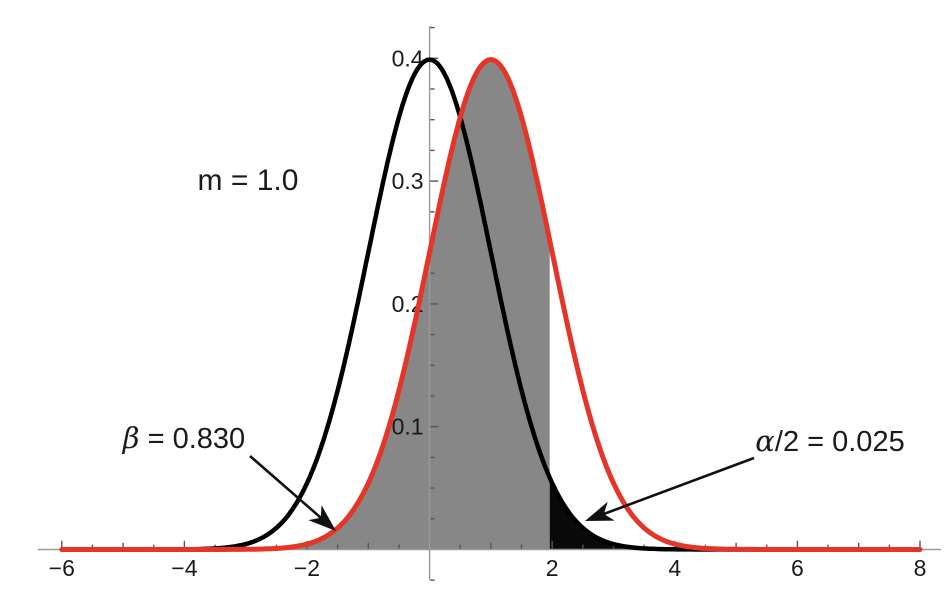  What do you see at coordinates (408, 181) in the screenshot?
I see `y-tick-label: 0.3` at bounding box center [408, 181].